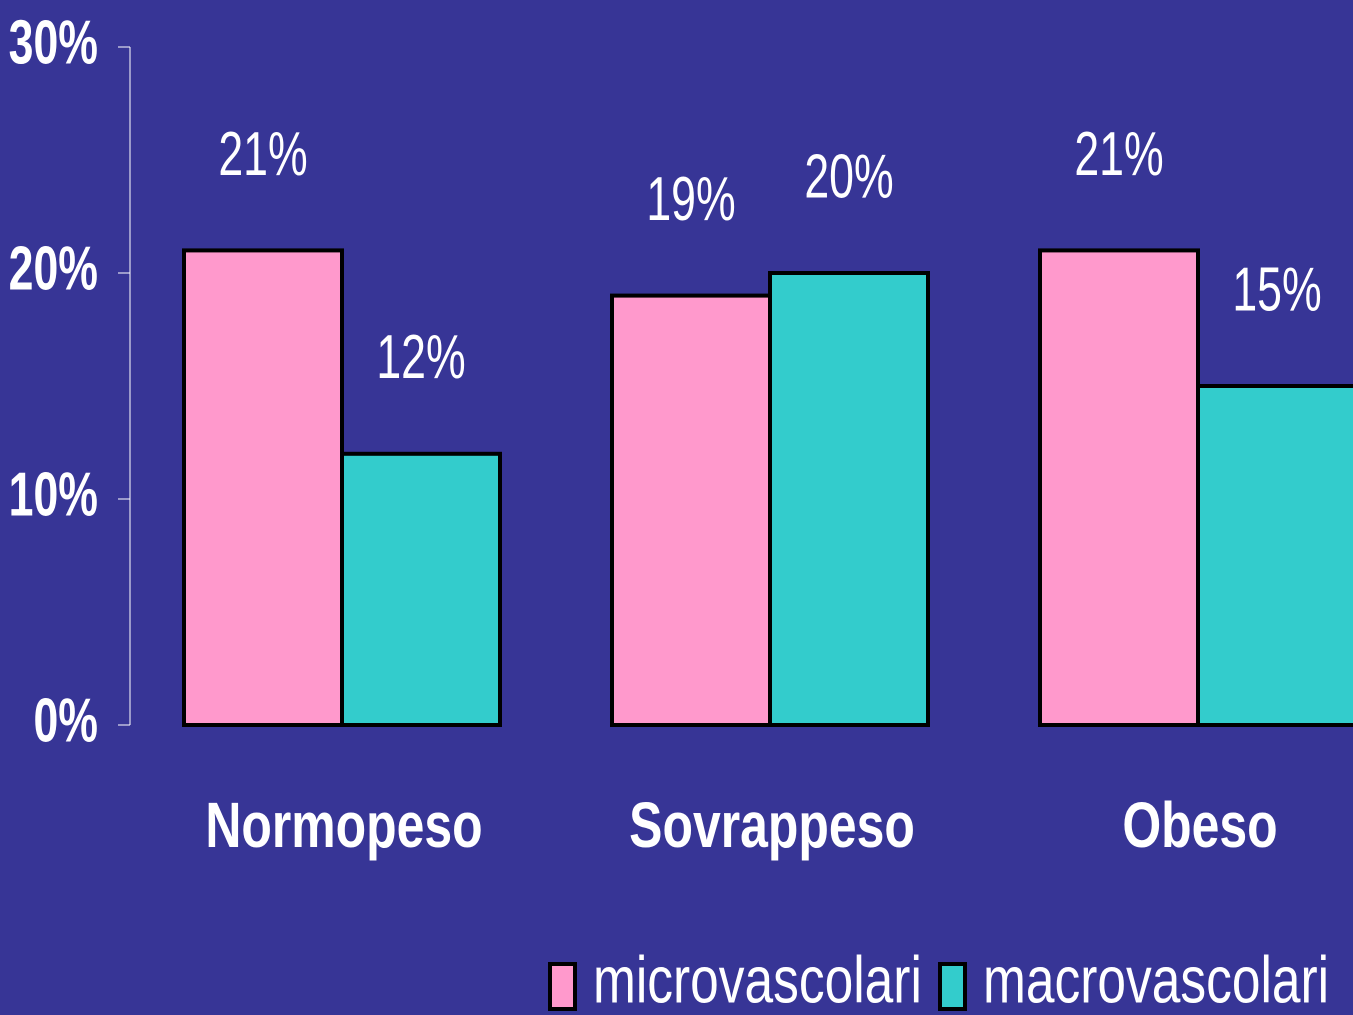  What do you see at coordinates (1156, 978) in the screenshot?
I see `legend-label: macrovascolari` at bounding box center [1156, 978].